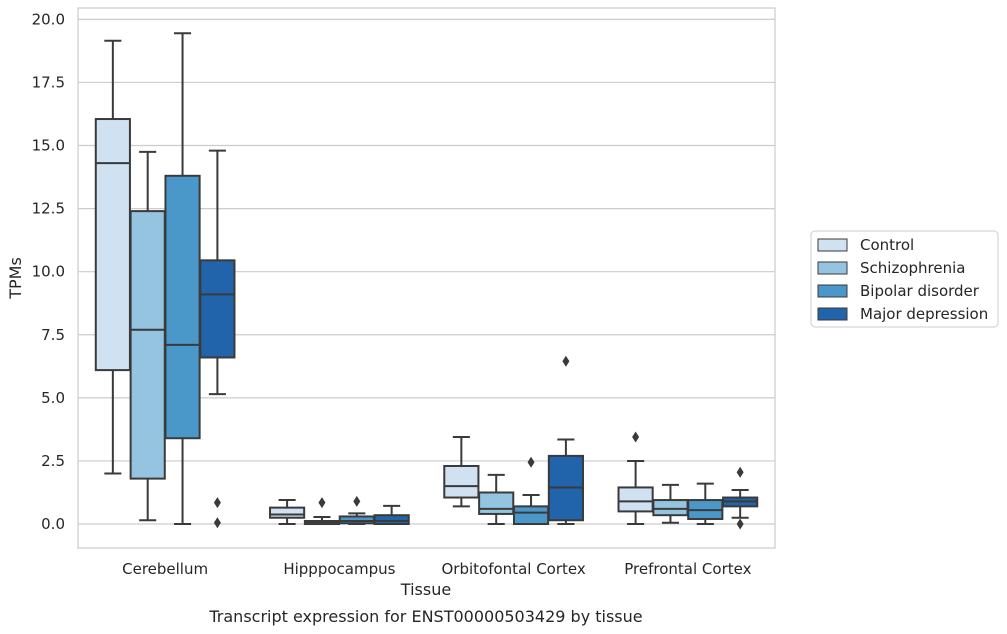  I want to click on y-axis-title: TPMs, so click(15, 278).